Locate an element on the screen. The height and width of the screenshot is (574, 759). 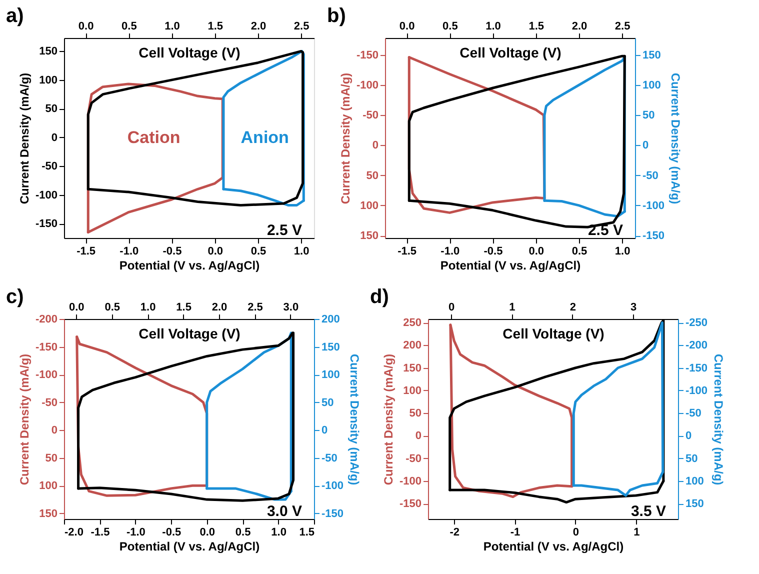
x2-tick-label: 1 is located at coordinates (512, 308).